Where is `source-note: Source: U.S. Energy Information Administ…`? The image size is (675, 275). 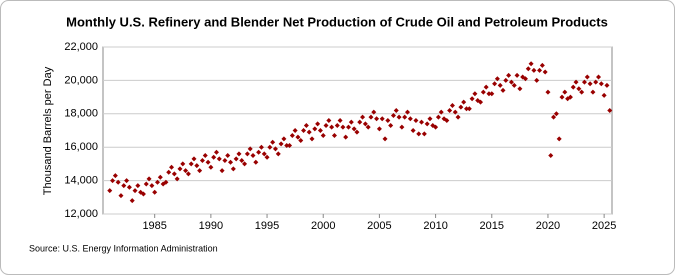
source-note: Source: U.S. Energy Information Administ… is located at coordinates (123, 248).